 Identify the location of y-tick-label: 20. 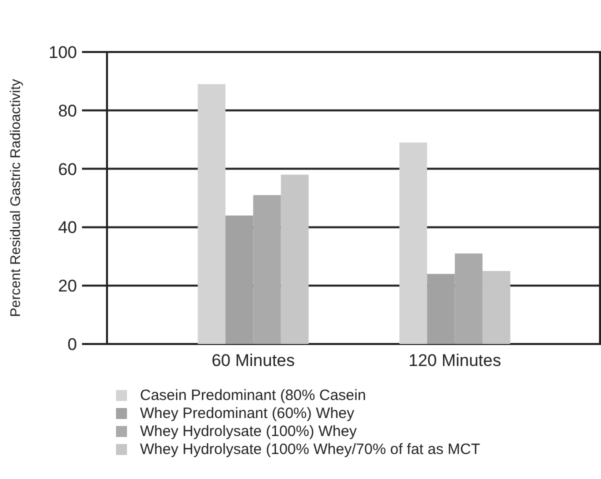
(67, 286).